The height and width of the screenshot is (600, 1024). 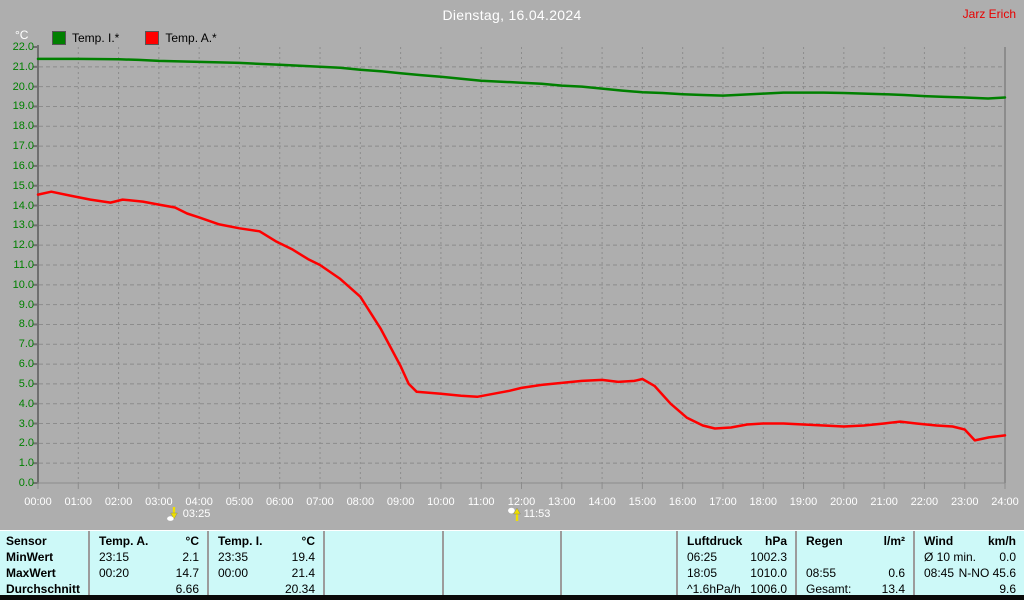 I want to click on table-cell: 08:45, so click(x=939, y=573).